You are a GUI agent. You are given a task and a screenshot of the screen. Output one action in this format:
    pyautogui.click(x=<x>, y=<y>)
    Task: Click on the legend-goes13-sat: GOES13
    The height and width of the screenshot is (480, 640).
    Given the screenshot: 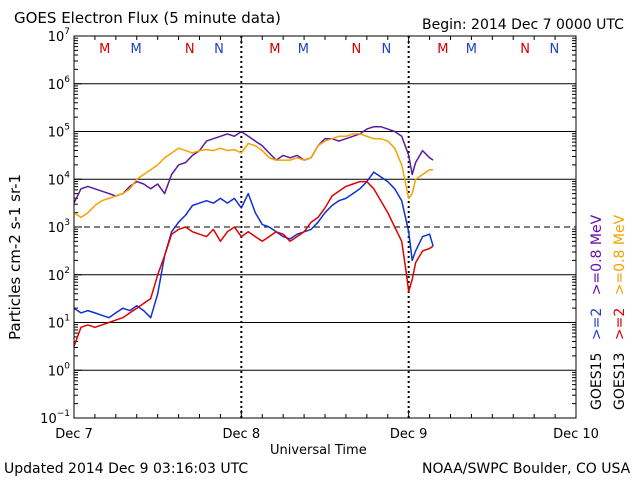 What is the action you would take?
    pyautogui.click(x=620, y=381)
    